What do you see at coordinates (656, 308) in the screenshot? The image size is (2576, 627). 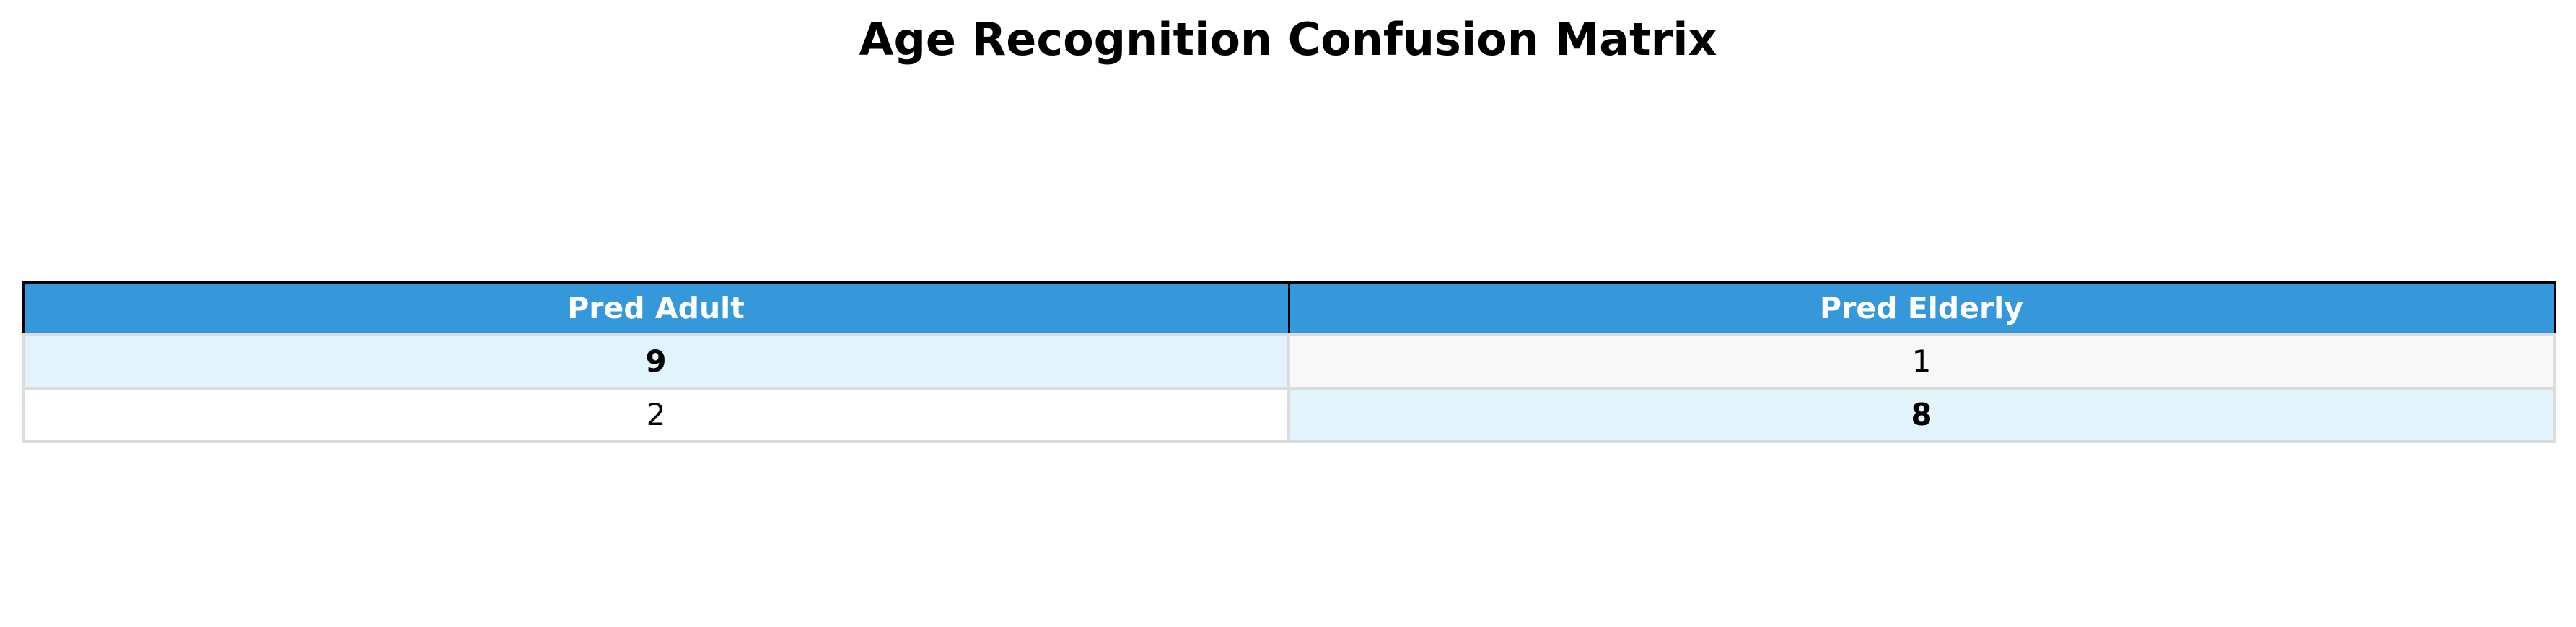 I see `column-header-pred-adult: Pred Adult` at bounding box center [656, 308].